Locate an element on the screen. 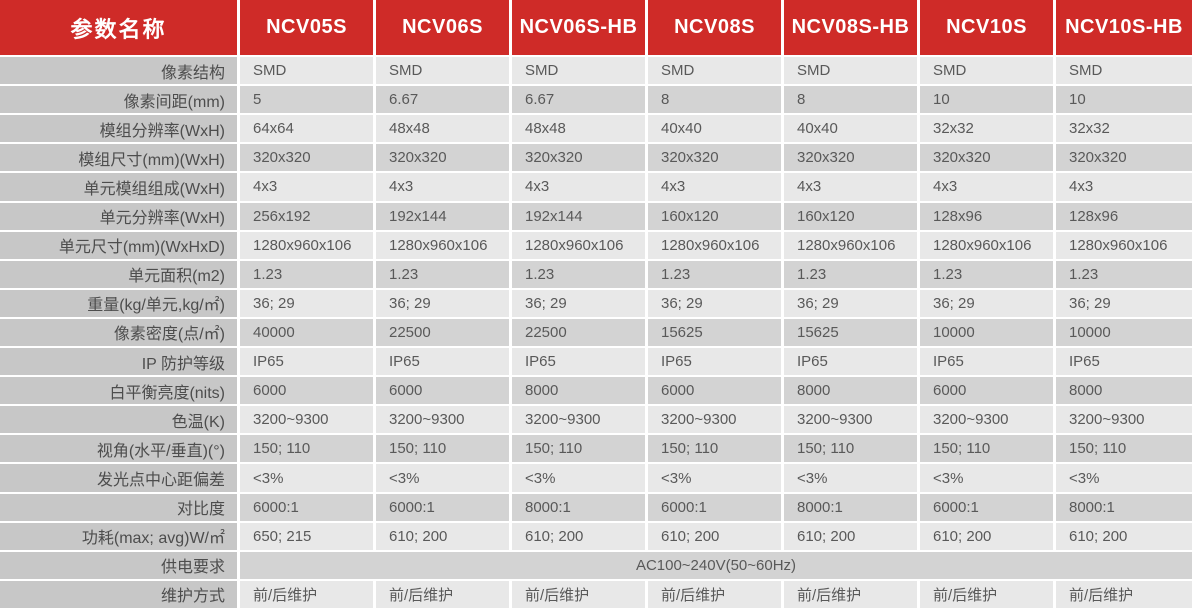  row-label: 色温(K) is located at coordinates (120, 421).